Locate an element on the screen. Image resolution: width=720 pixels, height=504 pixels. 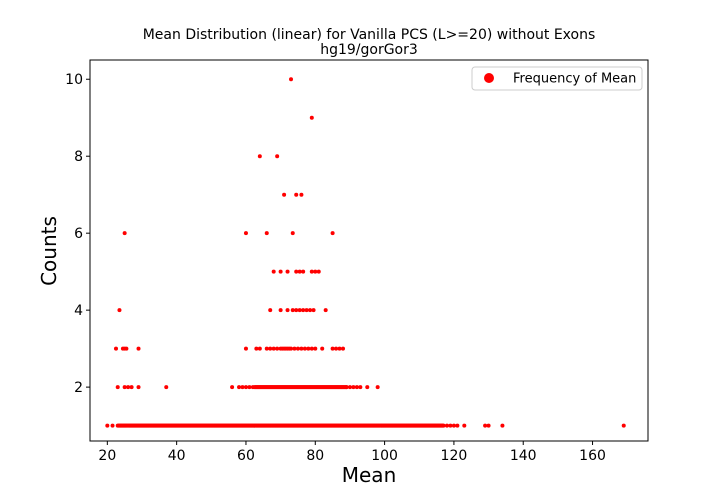
x-tick-label: 60 is located at coordinates (246, 456).